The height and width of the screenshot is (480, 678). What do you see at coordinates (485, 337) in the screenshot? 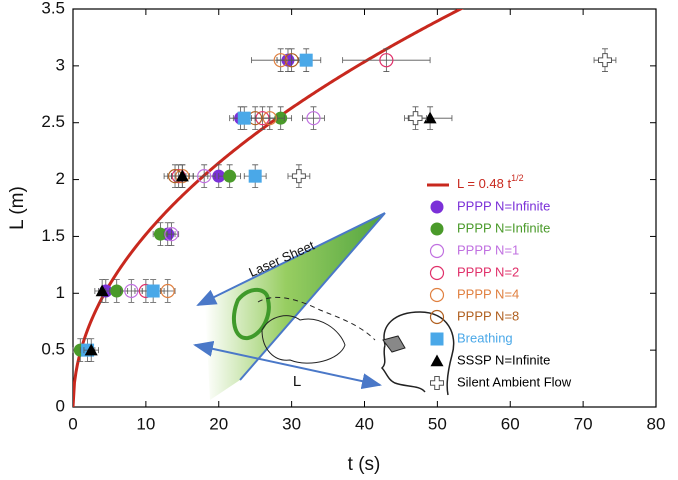
I see `legend-label: Breathing` at bounding box center [485, 337].